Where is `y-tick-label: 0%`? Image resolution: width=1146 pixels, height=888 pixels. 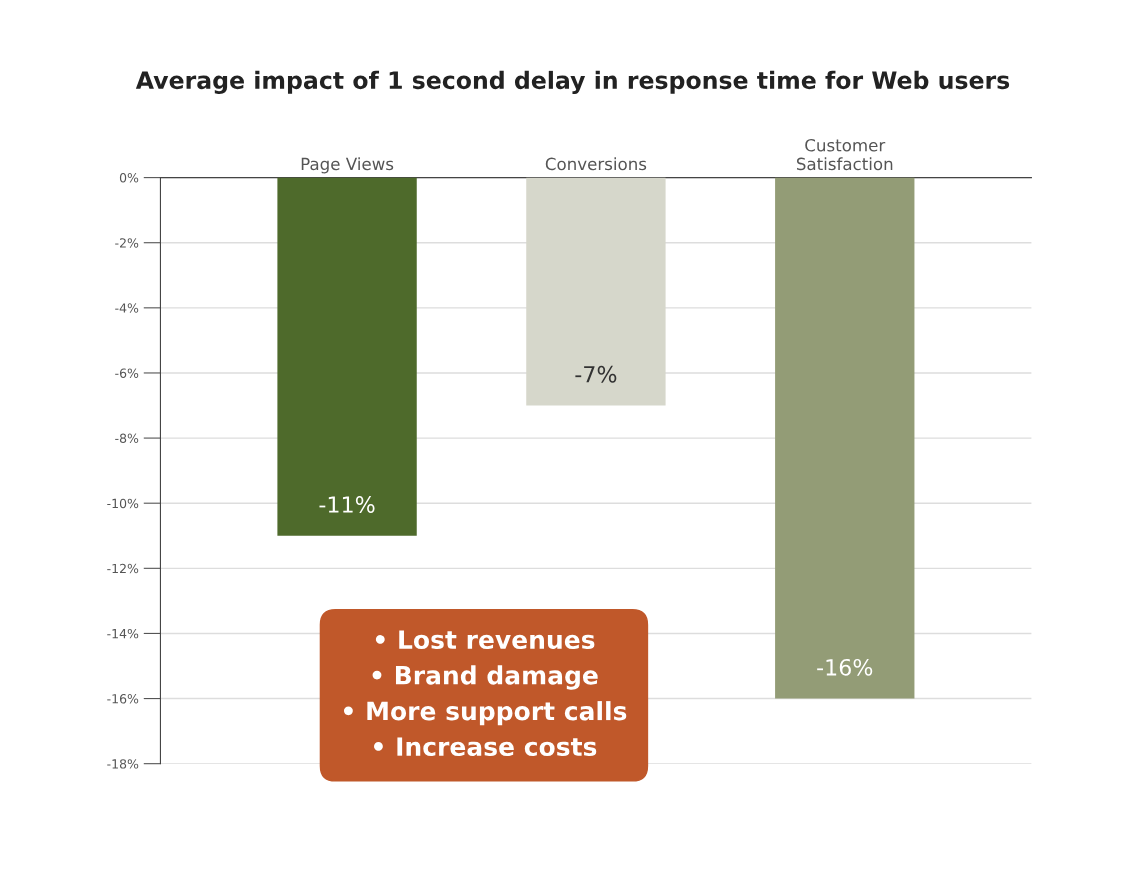
y-tick-label: 0% is located at coordinates (129, 178).